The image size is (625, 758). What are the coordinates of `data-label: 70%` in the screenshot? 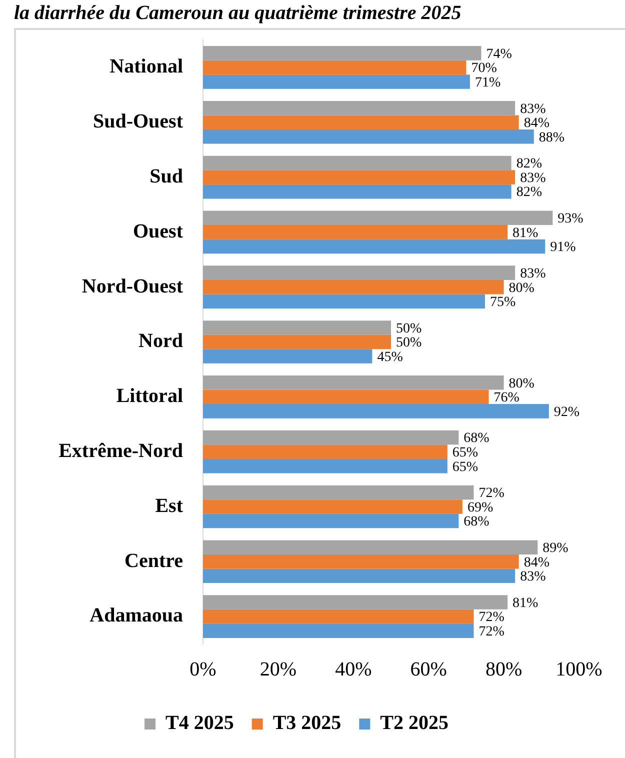 It's located at (484, 68).